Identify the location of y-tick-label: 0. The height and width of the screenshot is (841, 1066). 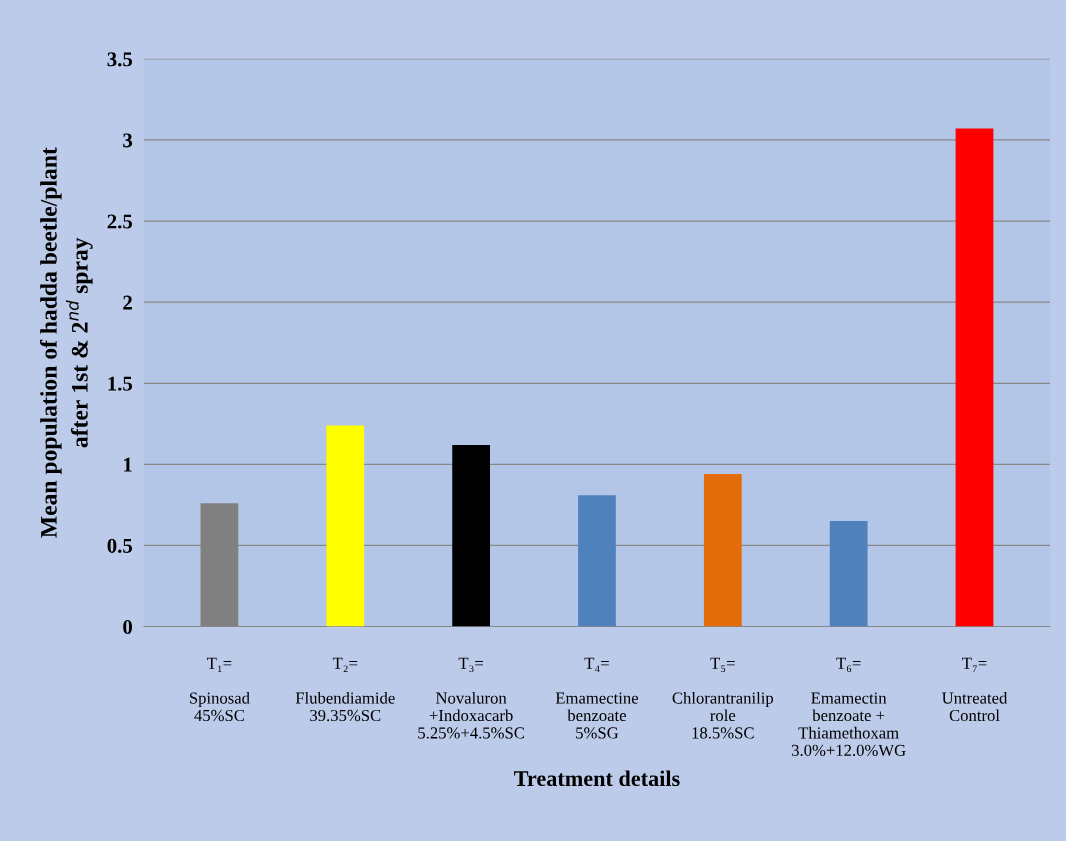
(127, 626).